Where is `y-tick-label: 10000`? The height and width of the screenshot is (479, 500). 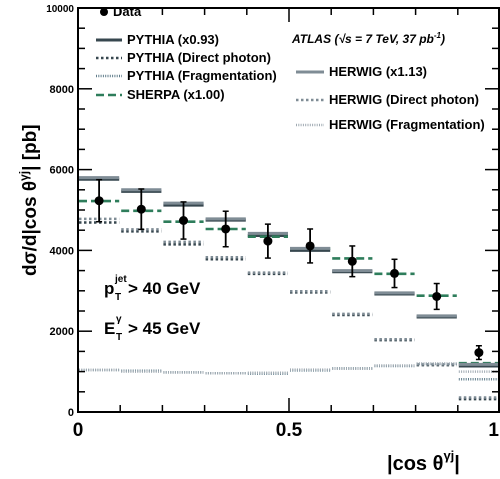 y-tick-label: 10000 is located at coordinates (60, 9).